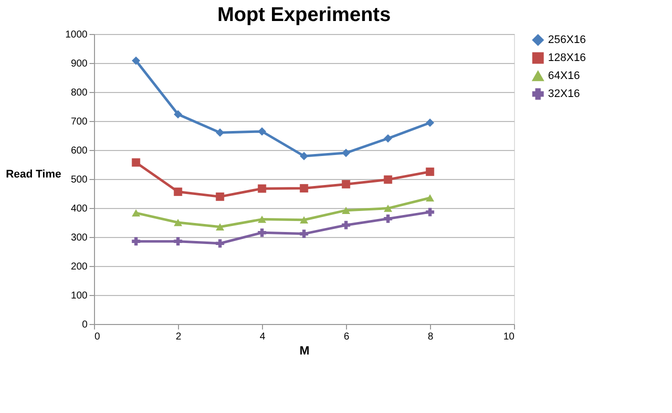  Describe the element at coordinates (305, 351) in the screenshot. I see `x-axis-title: M` at that location.